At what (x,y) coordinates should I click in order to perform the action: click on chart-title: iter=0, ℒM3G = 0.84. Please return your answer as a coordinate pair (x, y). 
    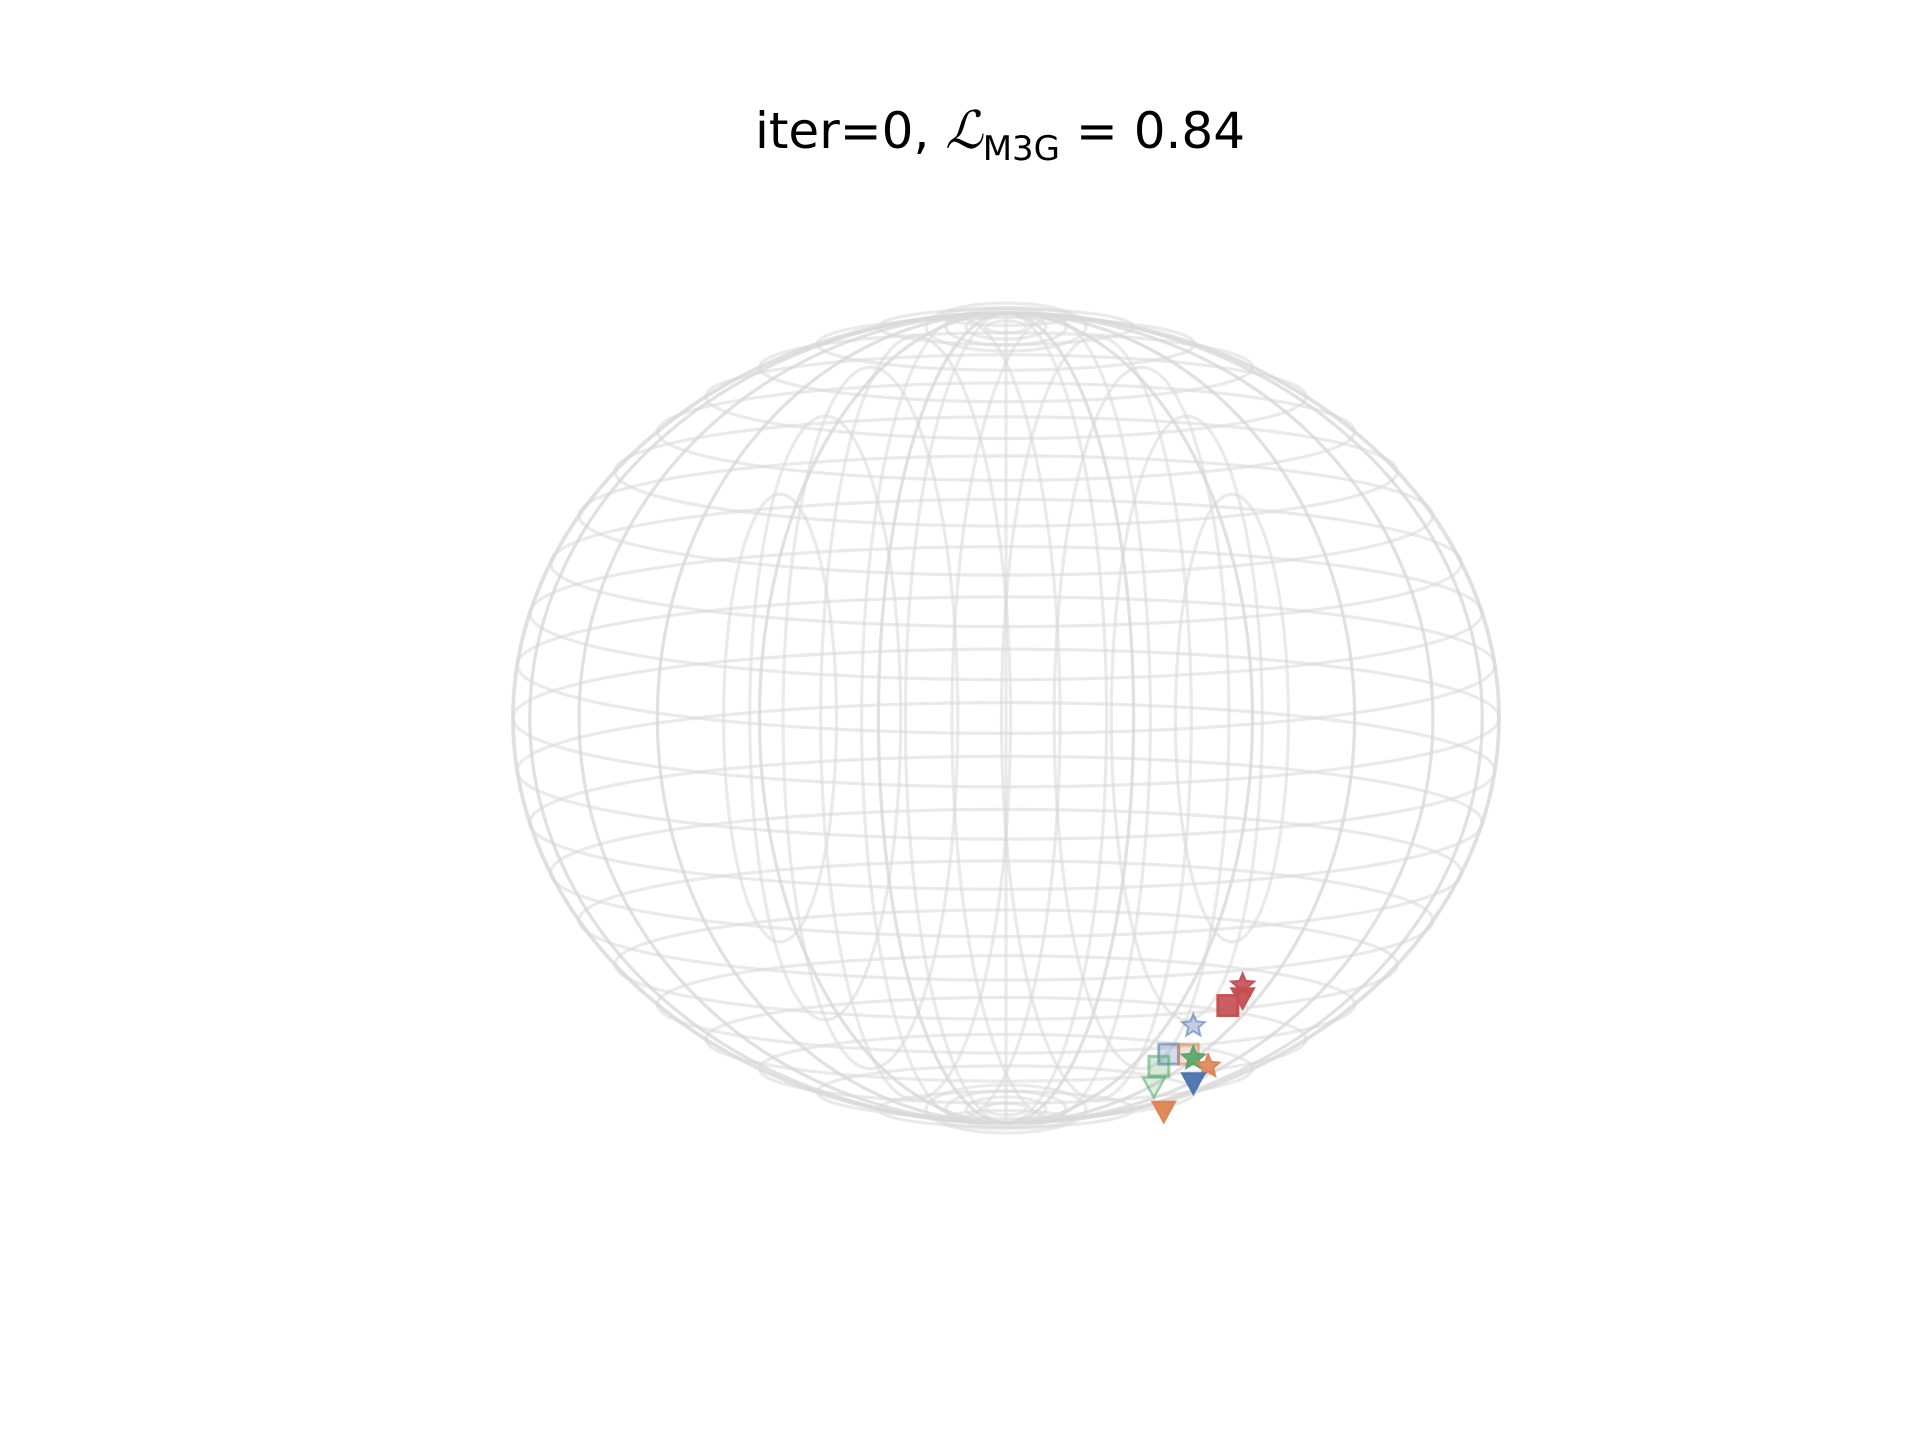
    Looking at the image, I should click on (1000, 135).